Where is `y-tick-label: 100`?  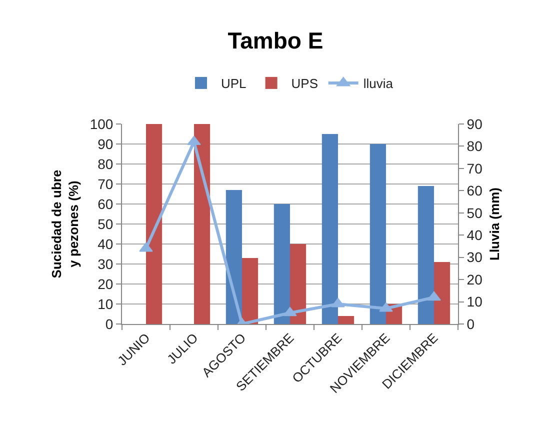
y-tick-label: 100 is located at coordinates (102, 124).